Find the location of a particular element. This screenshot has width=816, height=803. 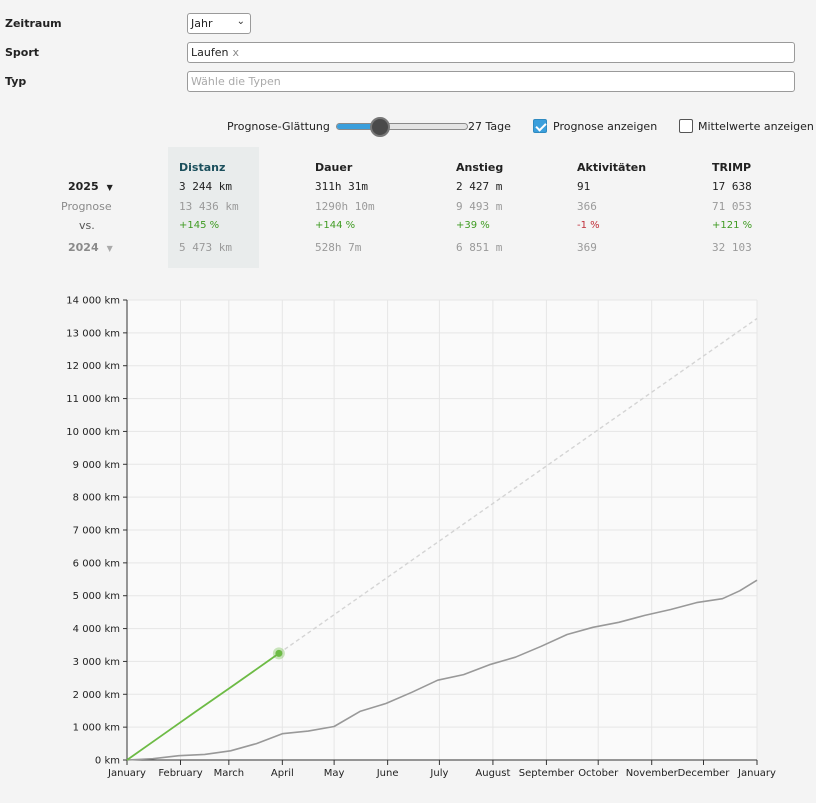

change-duration: +144 % is located at coordinates (335, 225).